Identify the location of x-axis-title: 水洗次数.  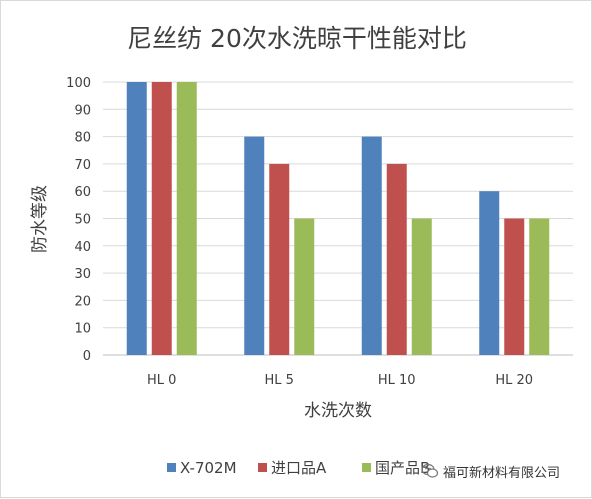
(338, 411).